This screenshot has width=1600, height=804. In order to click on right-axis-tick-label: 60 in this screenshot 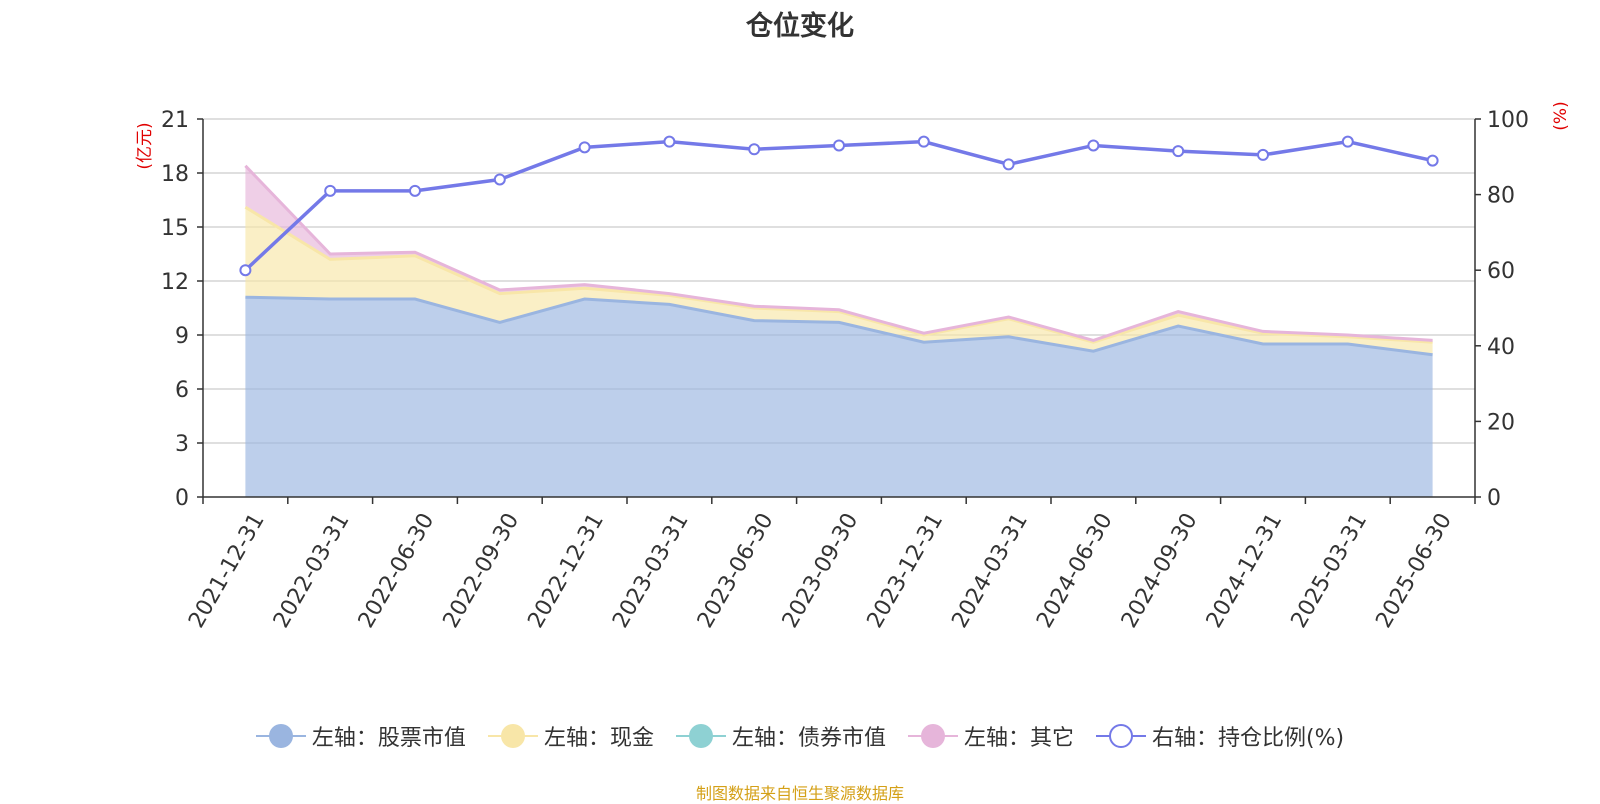, I will do `click(1501, 271)`.